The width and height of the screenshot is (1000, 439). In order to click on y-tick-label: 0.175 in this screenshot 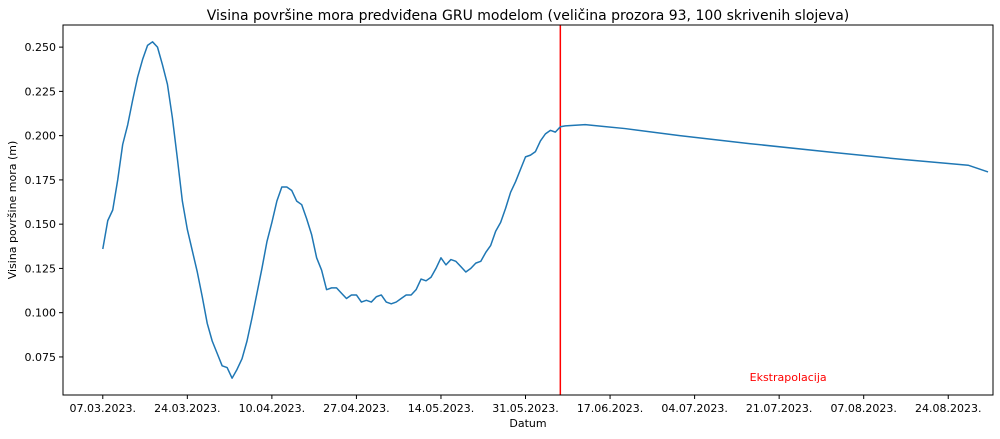, I will do `click(41, 180)`.